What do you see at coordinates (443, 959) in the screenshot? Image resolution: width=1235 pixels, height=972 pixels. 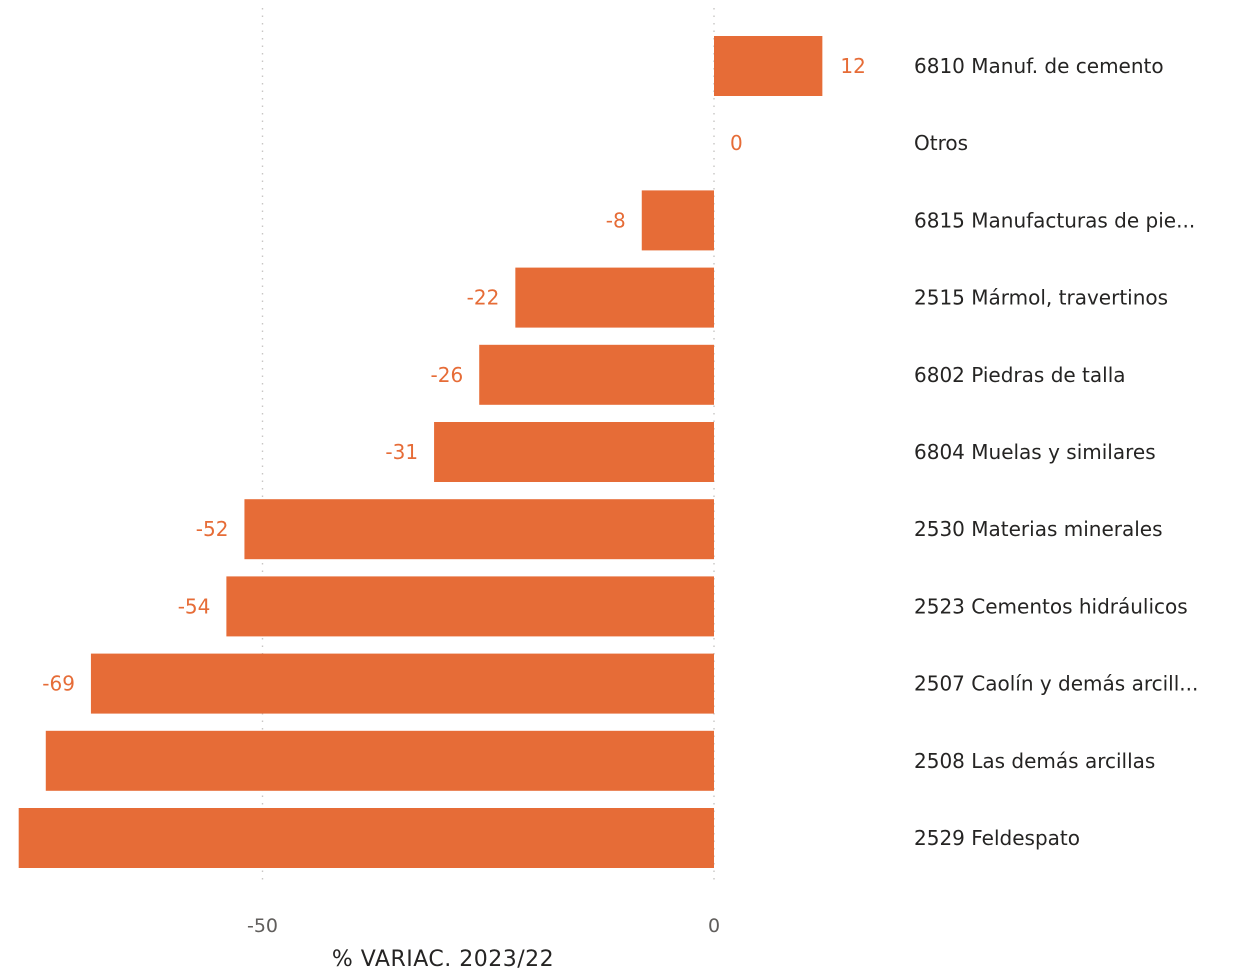 I see `x-axis-title: % VARIAC. 2023/22` at bounding box center [443, 959].